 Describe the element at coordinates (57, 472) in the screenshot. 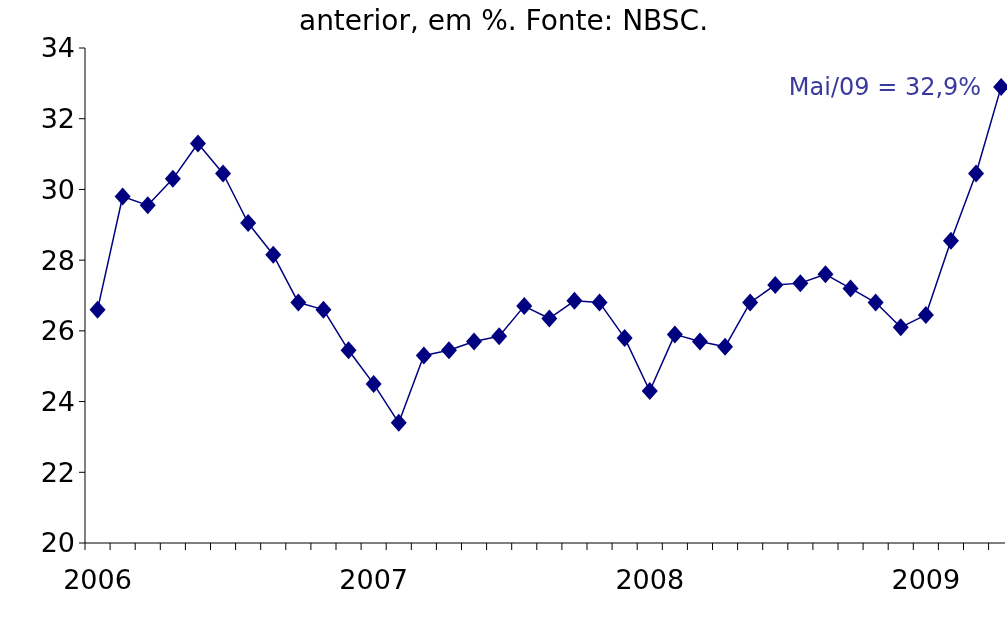

I see `y-tick-label: 22` at that location.